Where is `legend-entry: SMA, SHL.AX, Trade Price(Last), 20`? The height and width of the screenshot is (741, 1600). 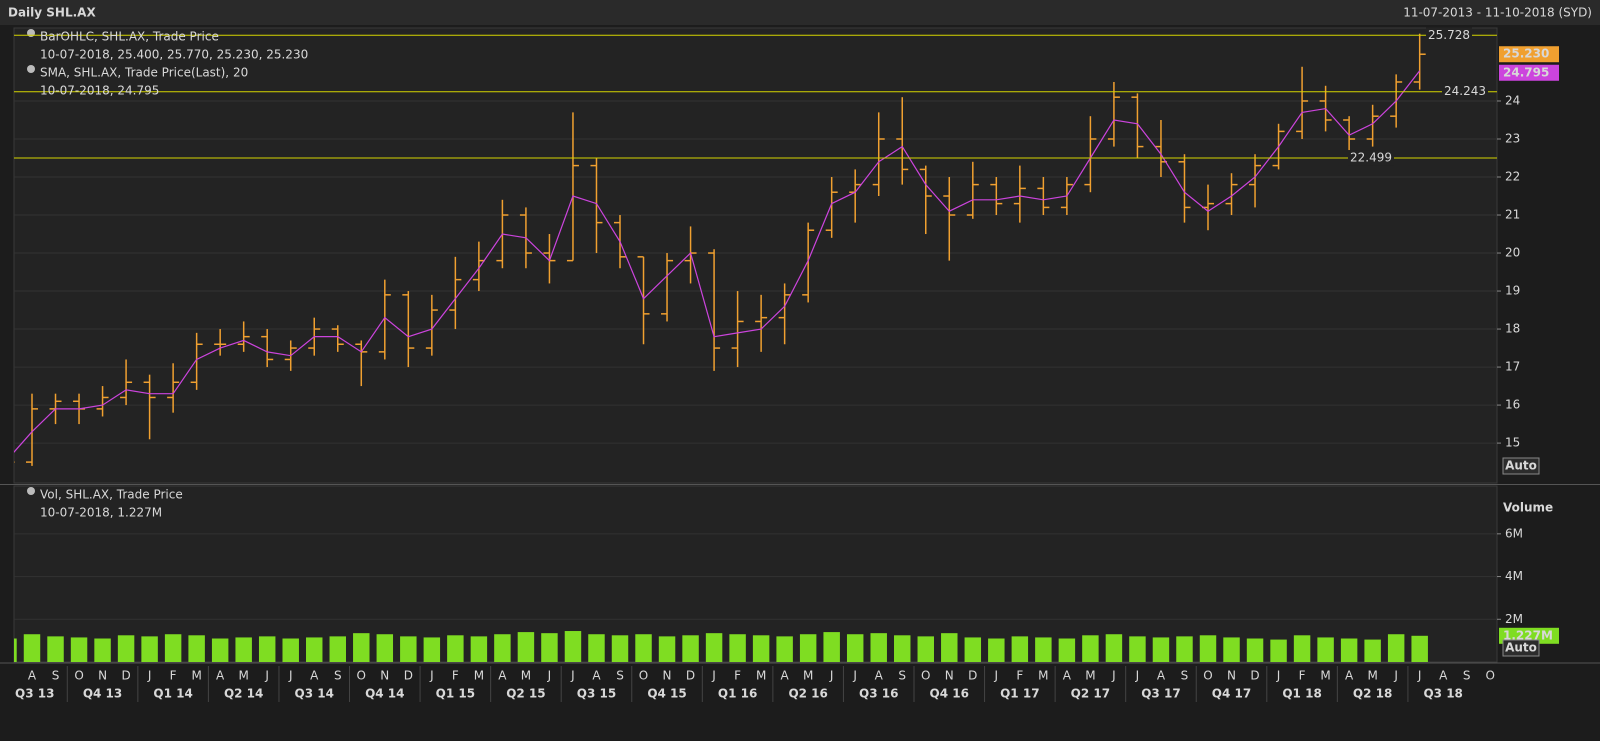
legend-entry: SMA, SHL.AX, Trade Price(Last), 20 is located at coordinates (144, 73).